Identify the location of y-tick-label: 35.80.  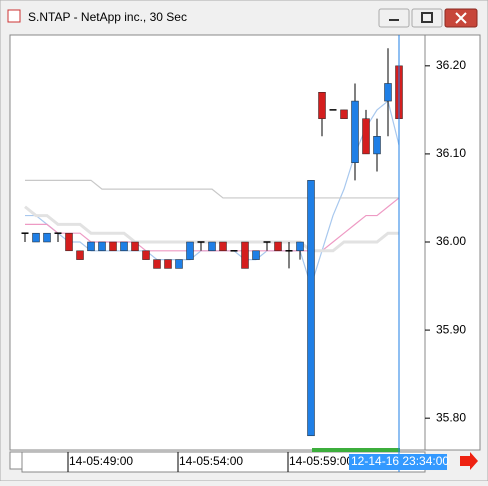
(451, 417).